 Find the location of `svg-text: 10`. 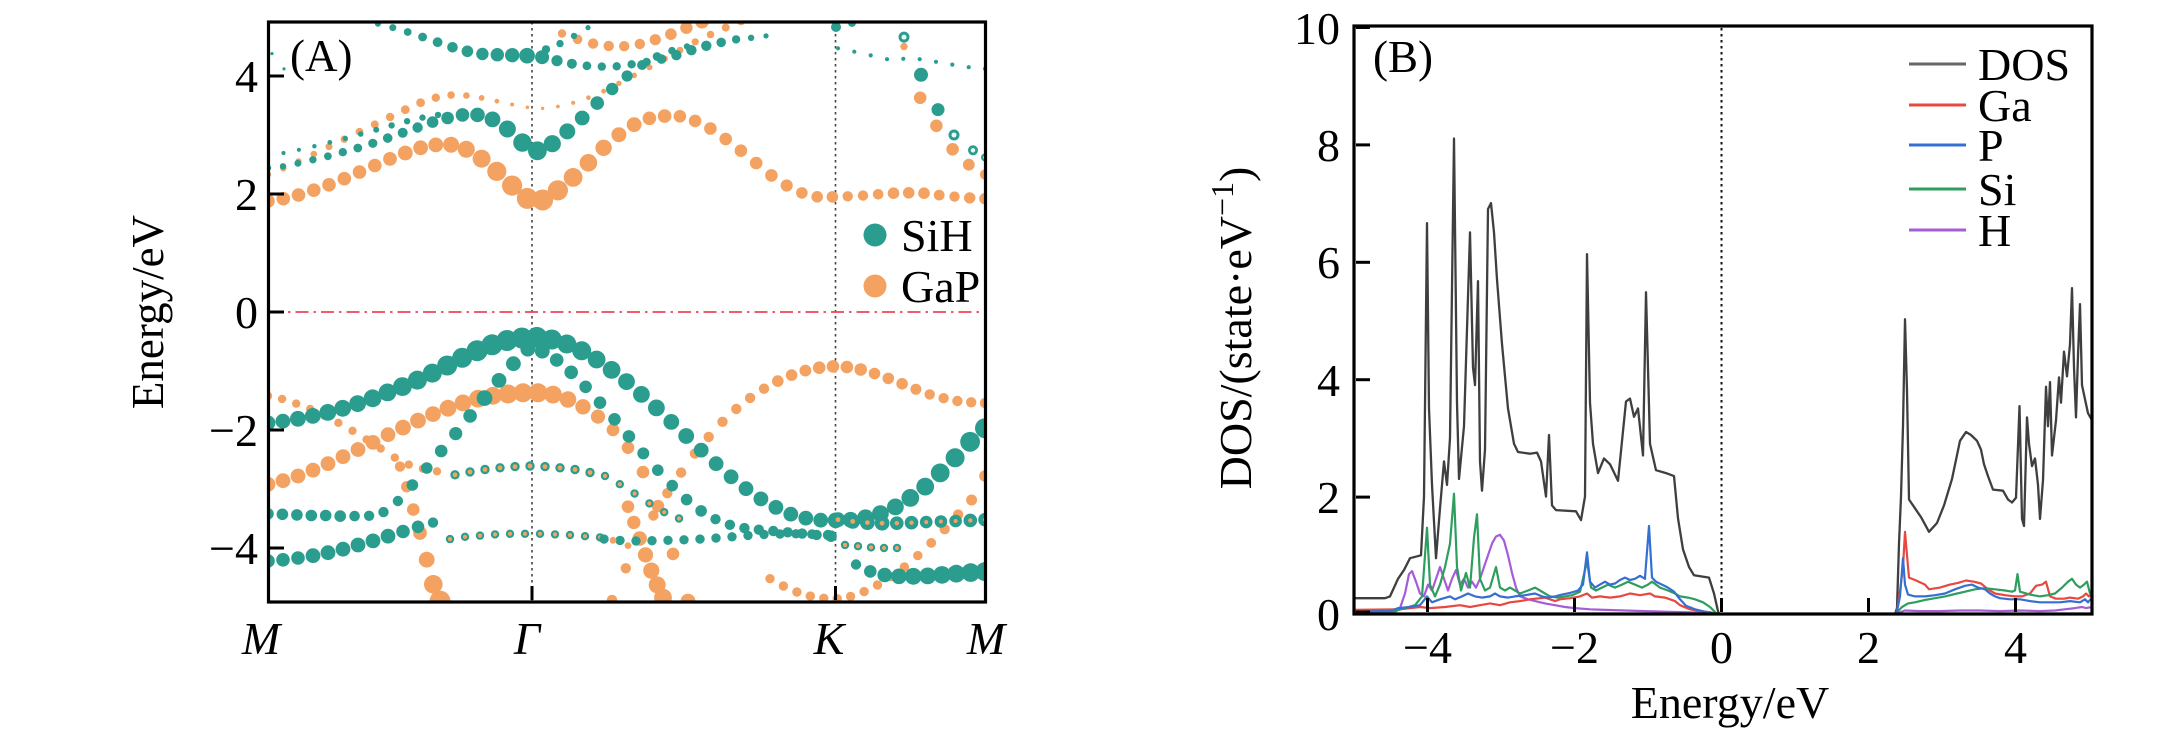

svg-text: 10 is located at coordinates (1317, 28).